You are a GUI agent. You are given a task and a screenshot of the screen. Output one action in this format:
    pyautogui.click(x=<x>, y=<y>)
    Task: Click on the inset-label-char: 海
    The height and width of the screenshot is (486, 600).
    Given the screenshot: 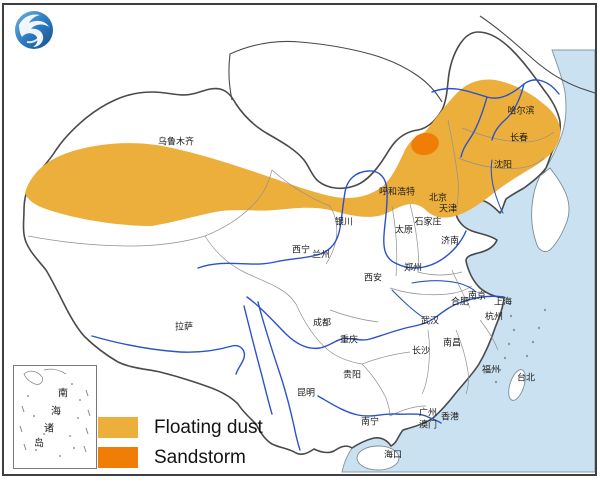 What is the action you would take?
    pyautogui.click(x=56, y=412)
    